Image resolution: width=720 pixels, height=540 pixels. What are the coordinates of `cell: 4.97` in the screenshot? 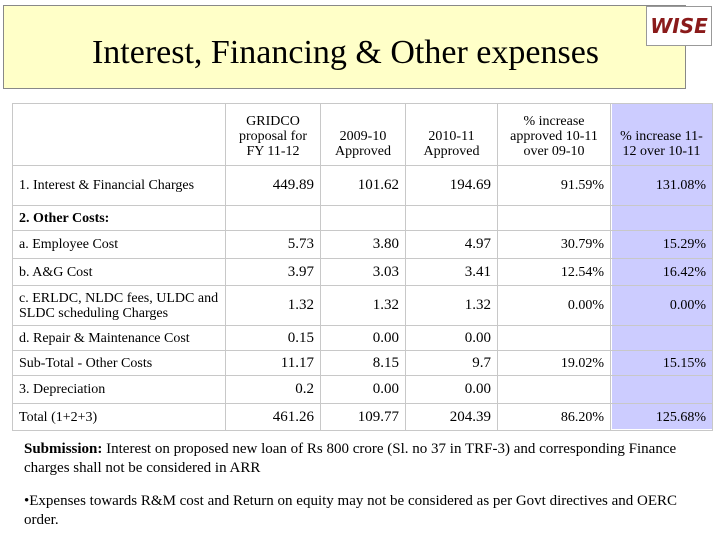 It's located at (451, 244).